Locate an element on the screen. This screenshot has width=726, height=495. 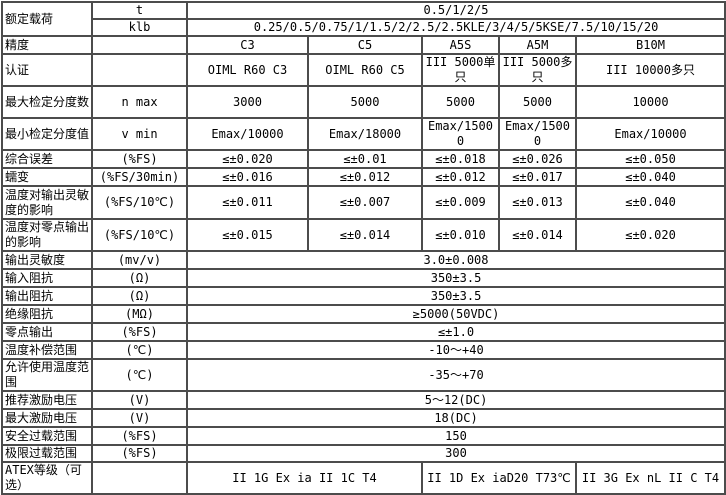
value-cell: ≤±0.007 is located at coordinates (365, 202).